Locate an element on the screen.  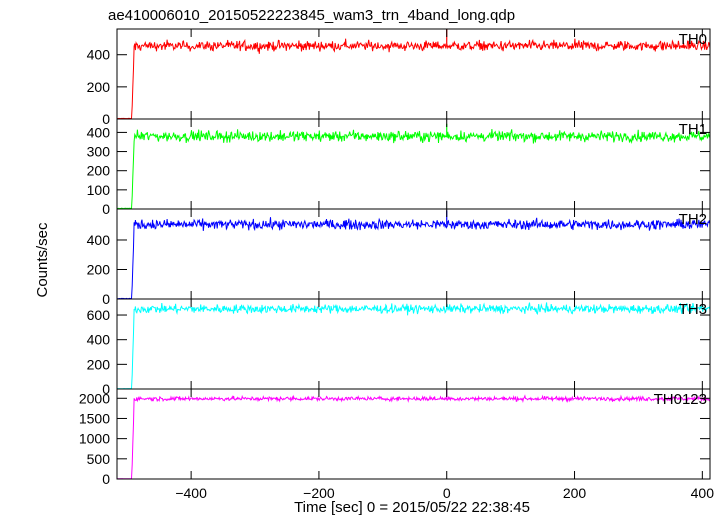
y-tick-label: 600 is located at coordinates (99, 315).